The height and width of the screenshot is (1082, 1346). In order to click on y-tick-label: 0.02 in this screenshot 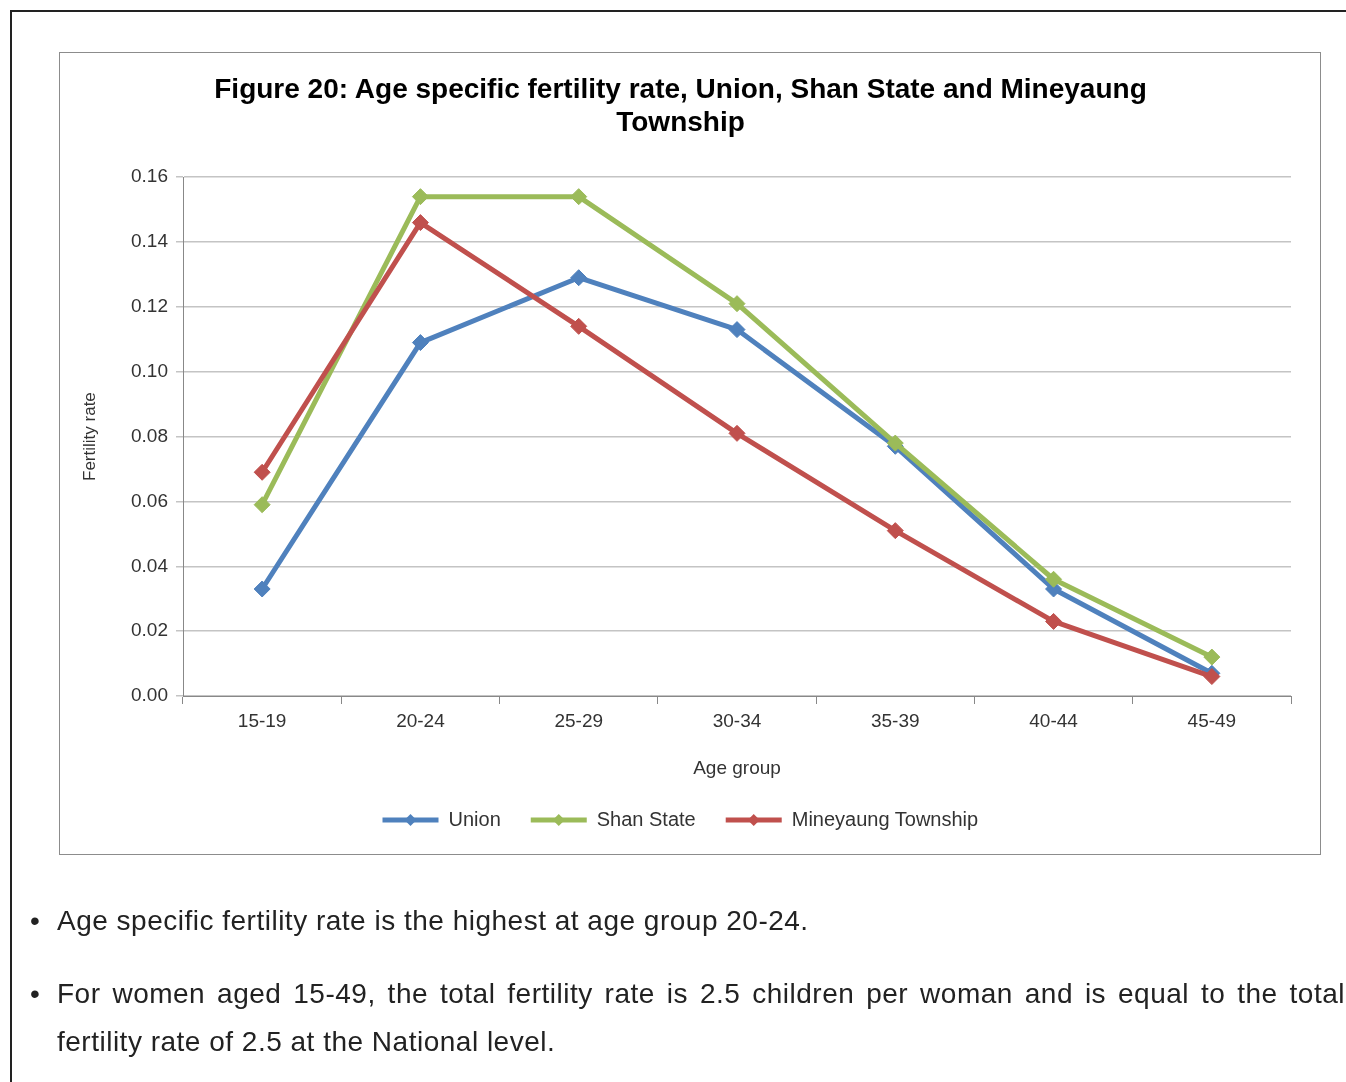, I will do `click(149, 630)`.